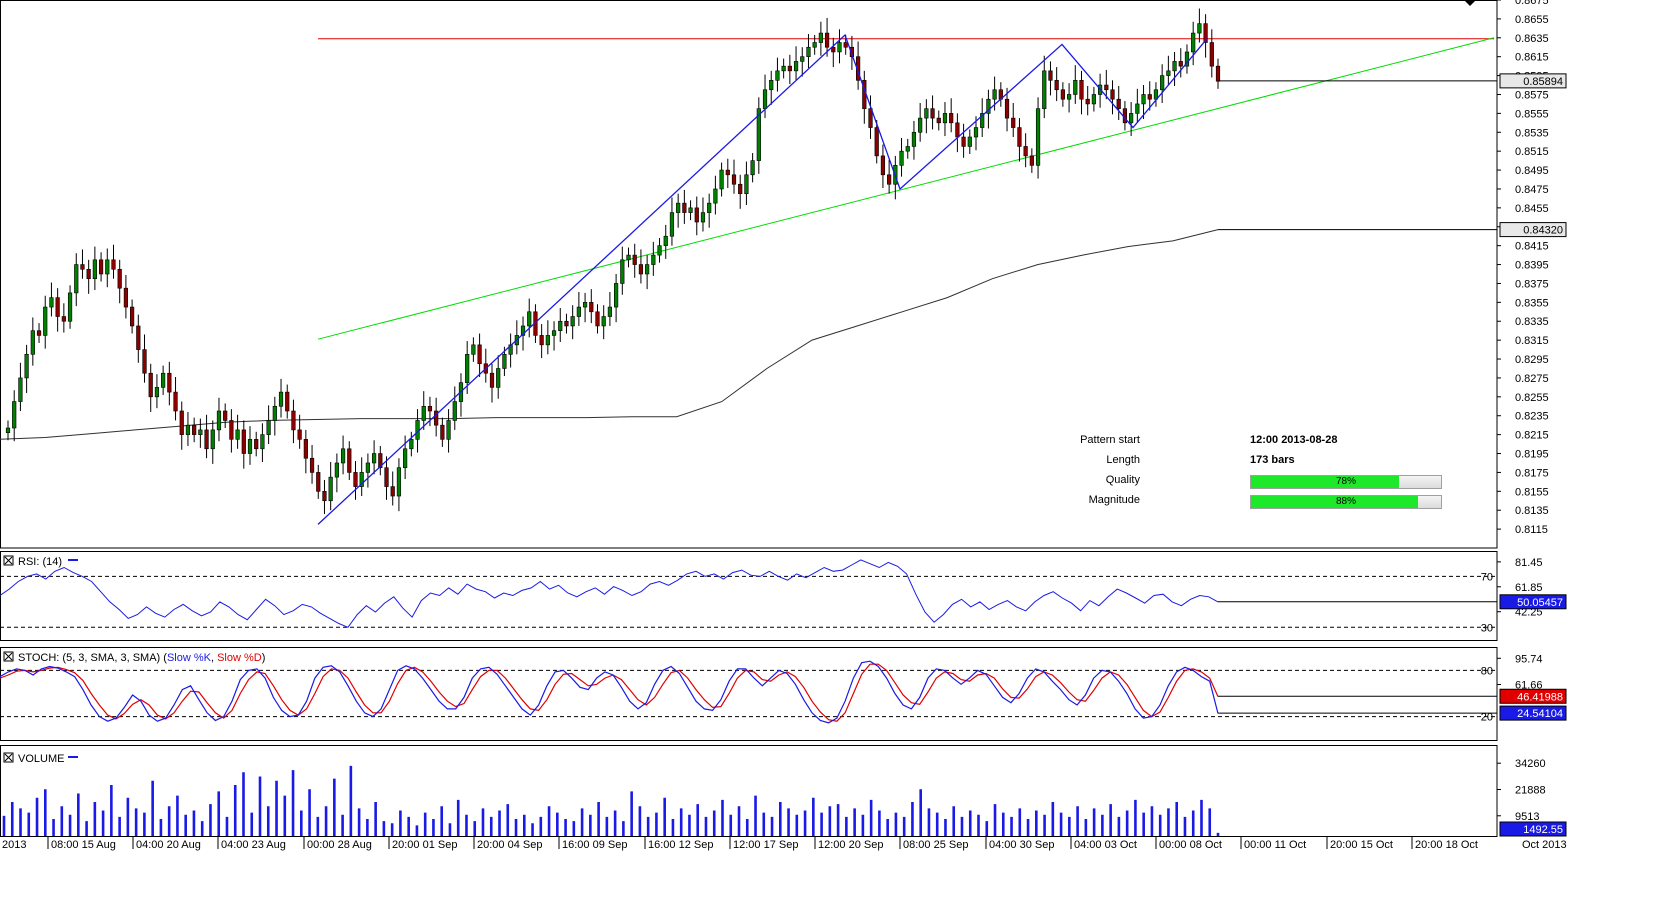  Describe the element at coordinates (1532, 58) in the screenshot. I see `price-ytick-label: 0.8615` at that location.